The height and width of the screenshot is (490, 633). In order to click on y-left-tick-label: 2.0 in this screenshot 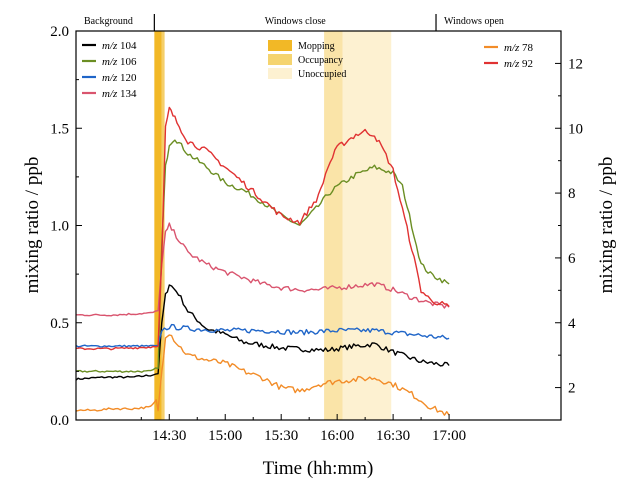, I will do `click(59, 32)`.